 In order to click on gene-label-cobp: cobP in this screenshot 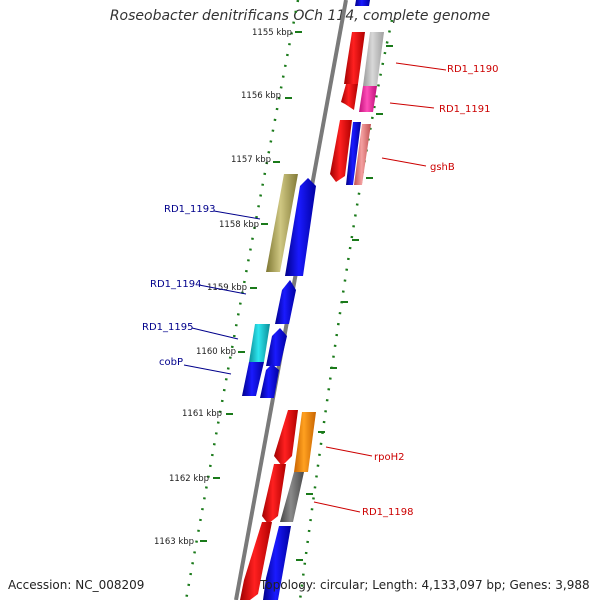, I will do `click(171, 362)`.